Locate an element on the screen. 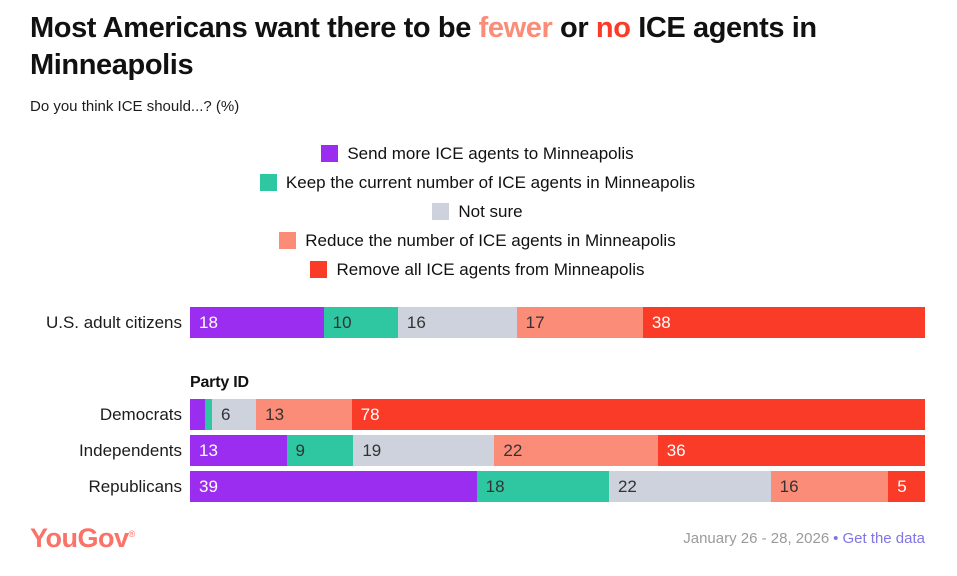 The height and width of the screenshot is (576, 957). bar-row-label: U.S. adult citizens is located at coordinates (113, 322).